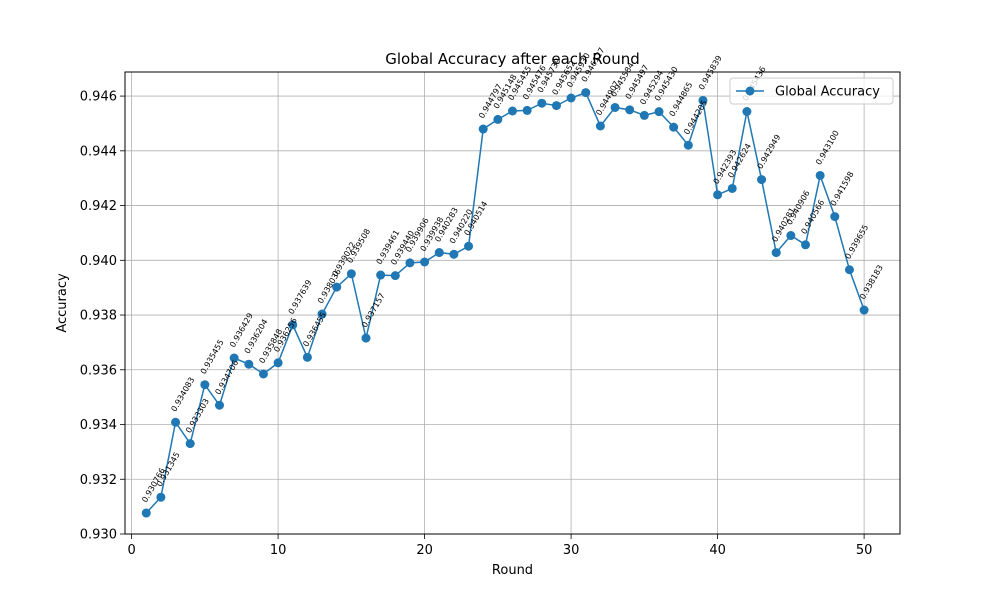 This screenshot has width=1000, height=600. What do you see at coordinates (571, 550) in the screenshot?
I see `x-tick-label: 30` at bounding box center [571, 550].